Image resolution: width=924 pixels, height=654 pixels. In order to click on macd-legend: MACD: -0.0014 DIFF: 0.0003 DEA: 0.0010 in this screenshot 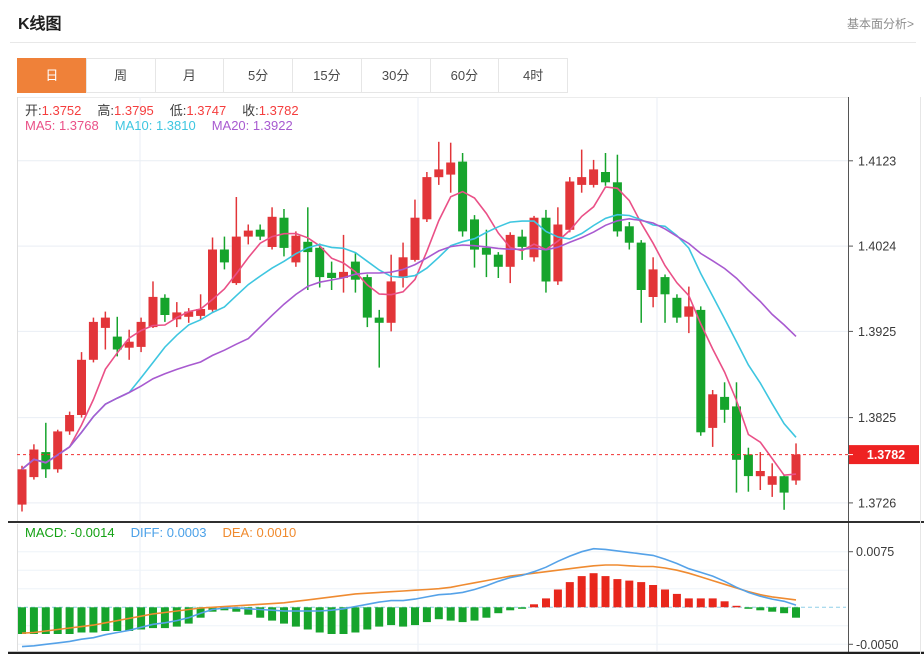, I will do `click(168, 532)`.